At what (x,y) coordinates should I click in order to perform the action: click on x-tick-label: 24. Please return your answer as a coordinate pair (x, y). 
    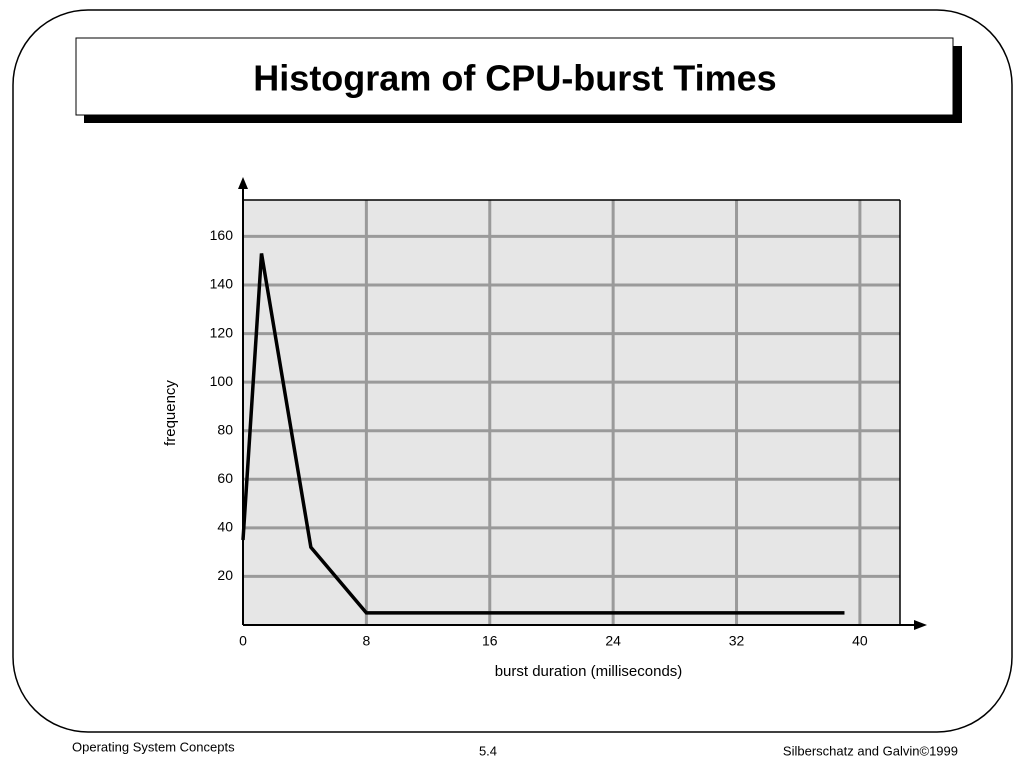
    Looking at the image, I should click on (613, 641).